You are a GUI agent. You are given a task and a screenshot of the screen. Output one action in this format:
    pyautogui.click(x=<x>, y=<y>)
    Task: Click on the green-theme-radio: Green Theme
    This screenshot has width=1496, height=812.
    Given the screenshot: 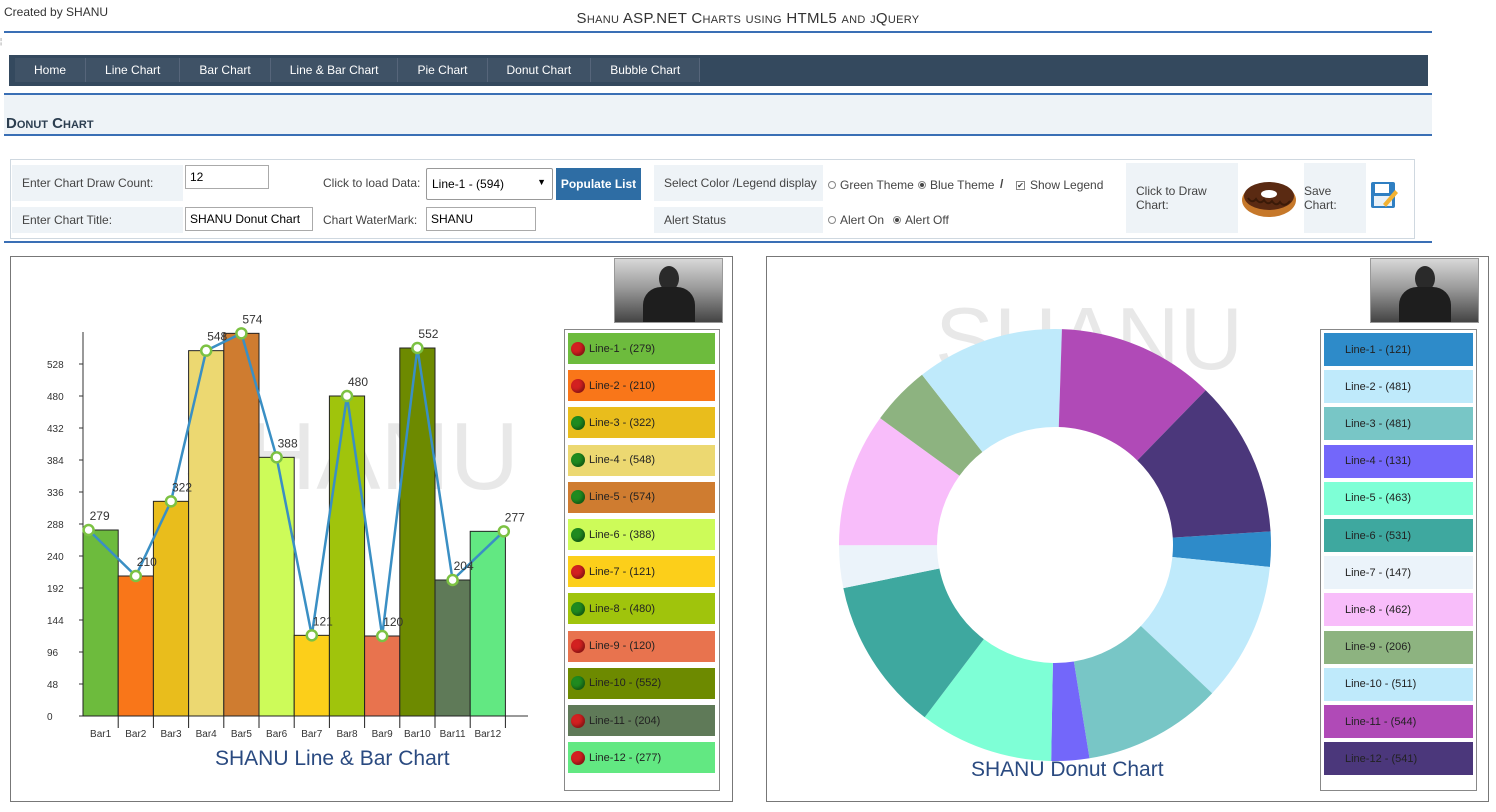 What is the action you would take?
    pyautogui.click(x=871, y=185)
    